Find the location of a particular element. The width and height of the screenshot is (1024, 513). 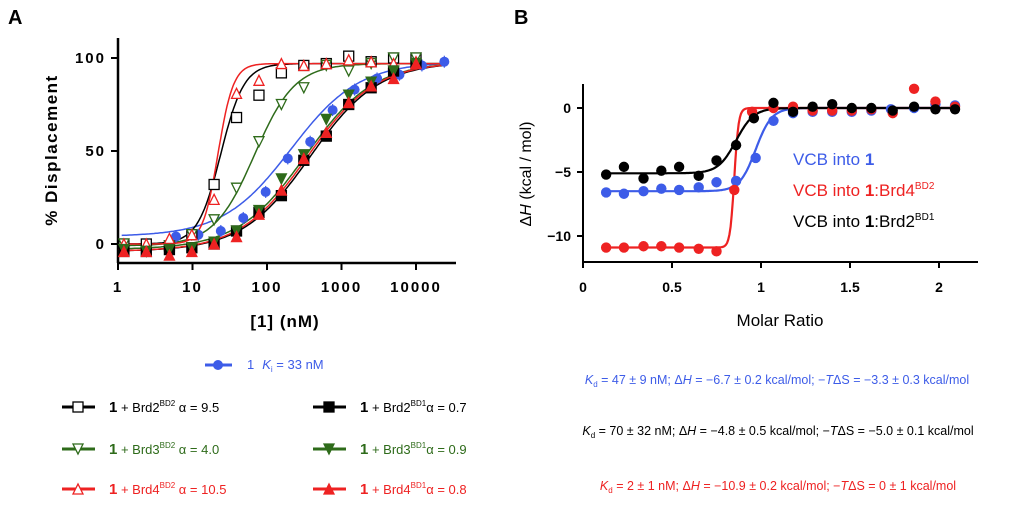

y-tick-label-a: 50 is located at coordinates (95, 151).